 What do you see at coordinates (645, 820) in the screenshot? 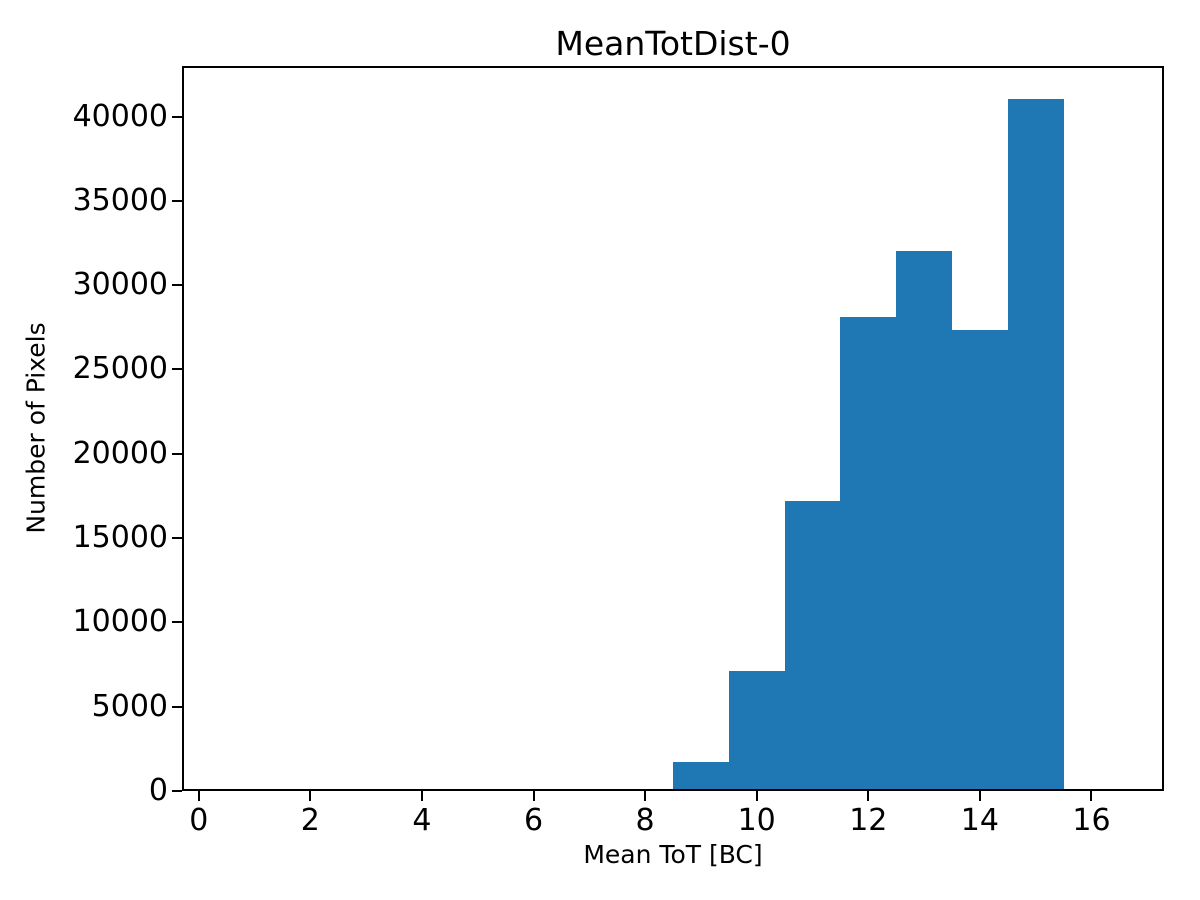
I see `x-tick-label: 8` at bounding box center [645, 820].